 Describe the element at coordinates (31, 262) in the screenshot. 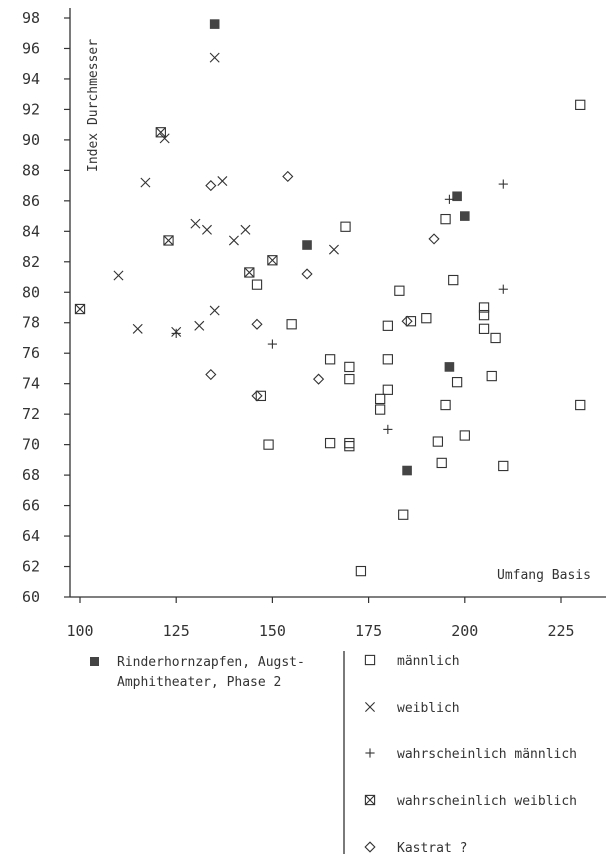

I see `y-tick-label: 82` at that location.